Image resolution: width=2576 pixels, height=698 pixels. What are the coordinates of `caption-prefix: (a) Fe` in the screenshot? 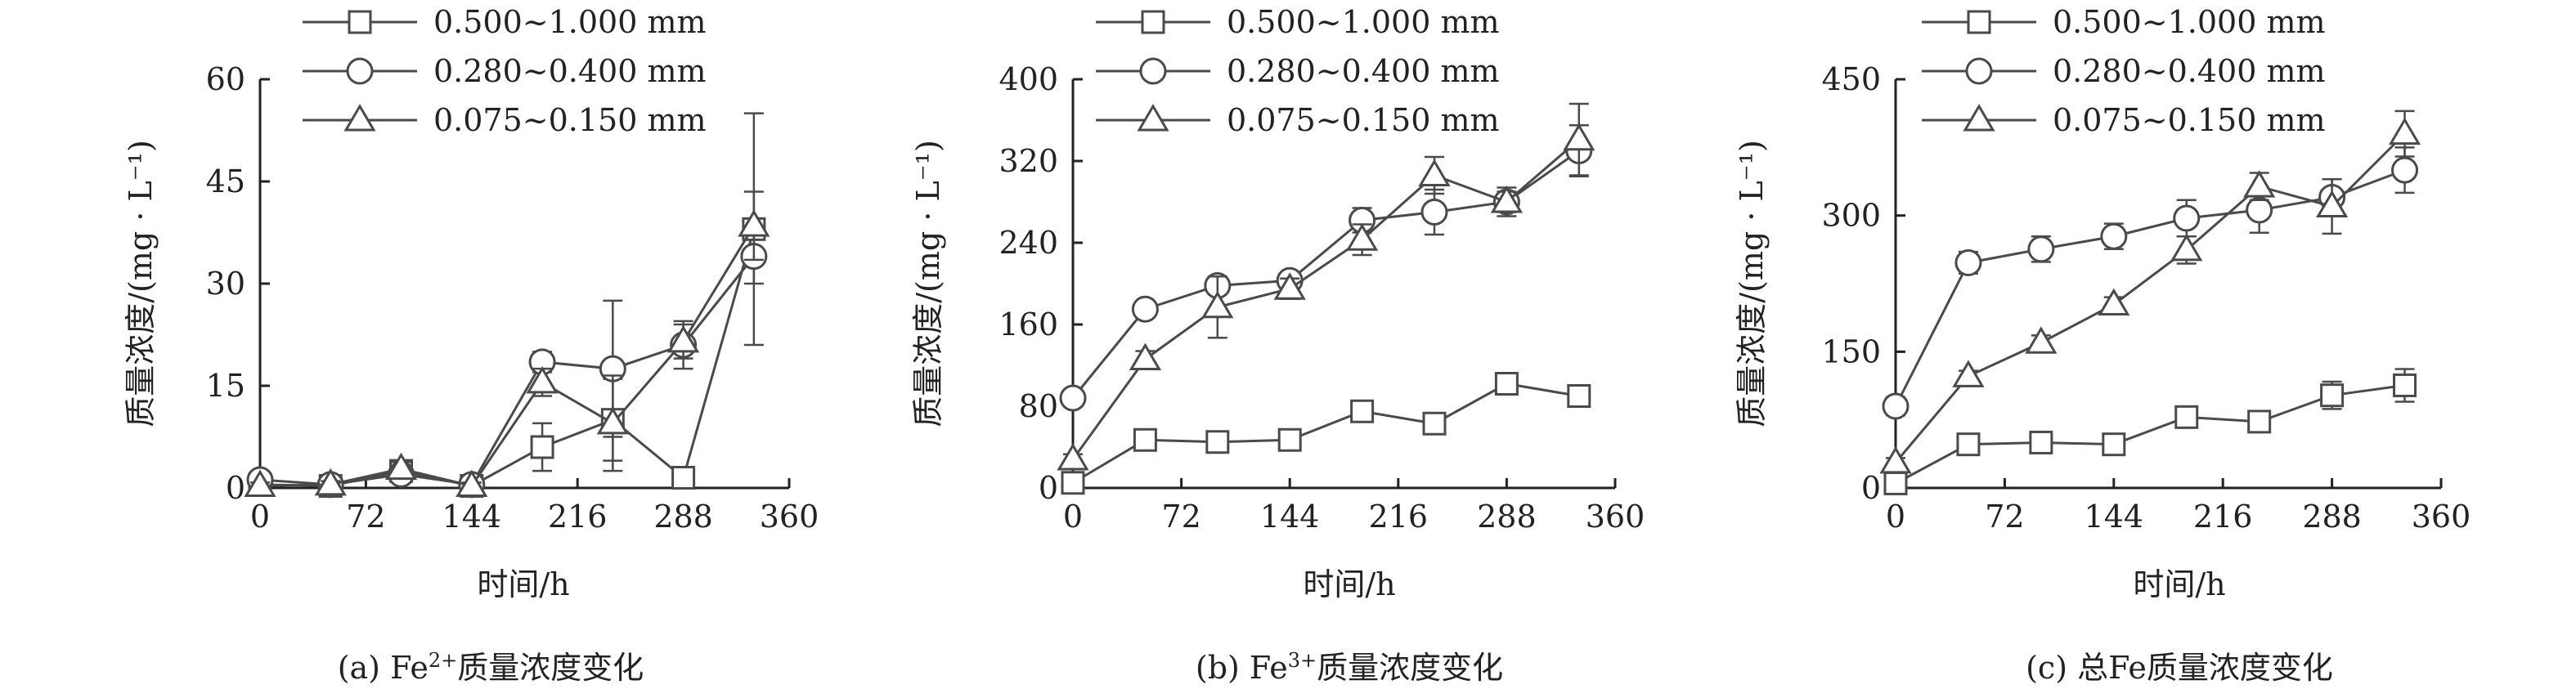 It's located at (383, 668).